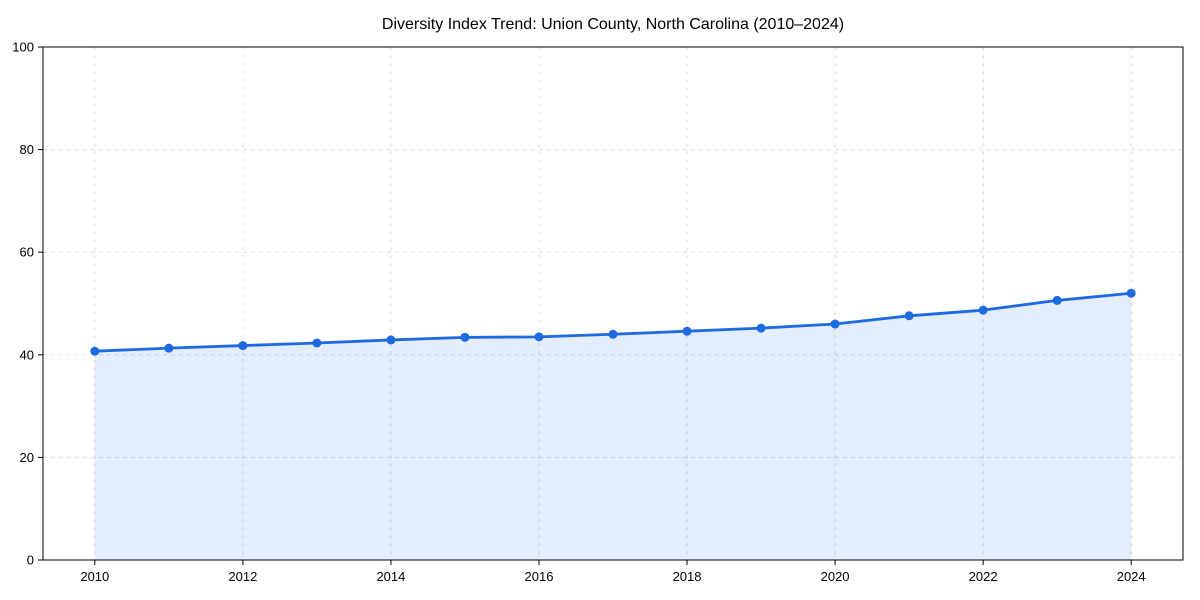 This screenshot has height=600, width=1200. I want to click on x-tick-label: 2012, so click(242, 576).